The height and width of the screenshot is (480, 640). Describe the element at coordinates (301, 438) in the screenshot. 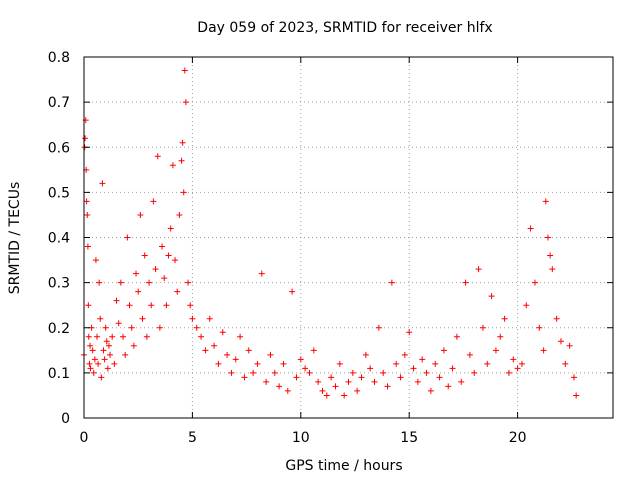

I see `x-tick-label: 10` at that location.